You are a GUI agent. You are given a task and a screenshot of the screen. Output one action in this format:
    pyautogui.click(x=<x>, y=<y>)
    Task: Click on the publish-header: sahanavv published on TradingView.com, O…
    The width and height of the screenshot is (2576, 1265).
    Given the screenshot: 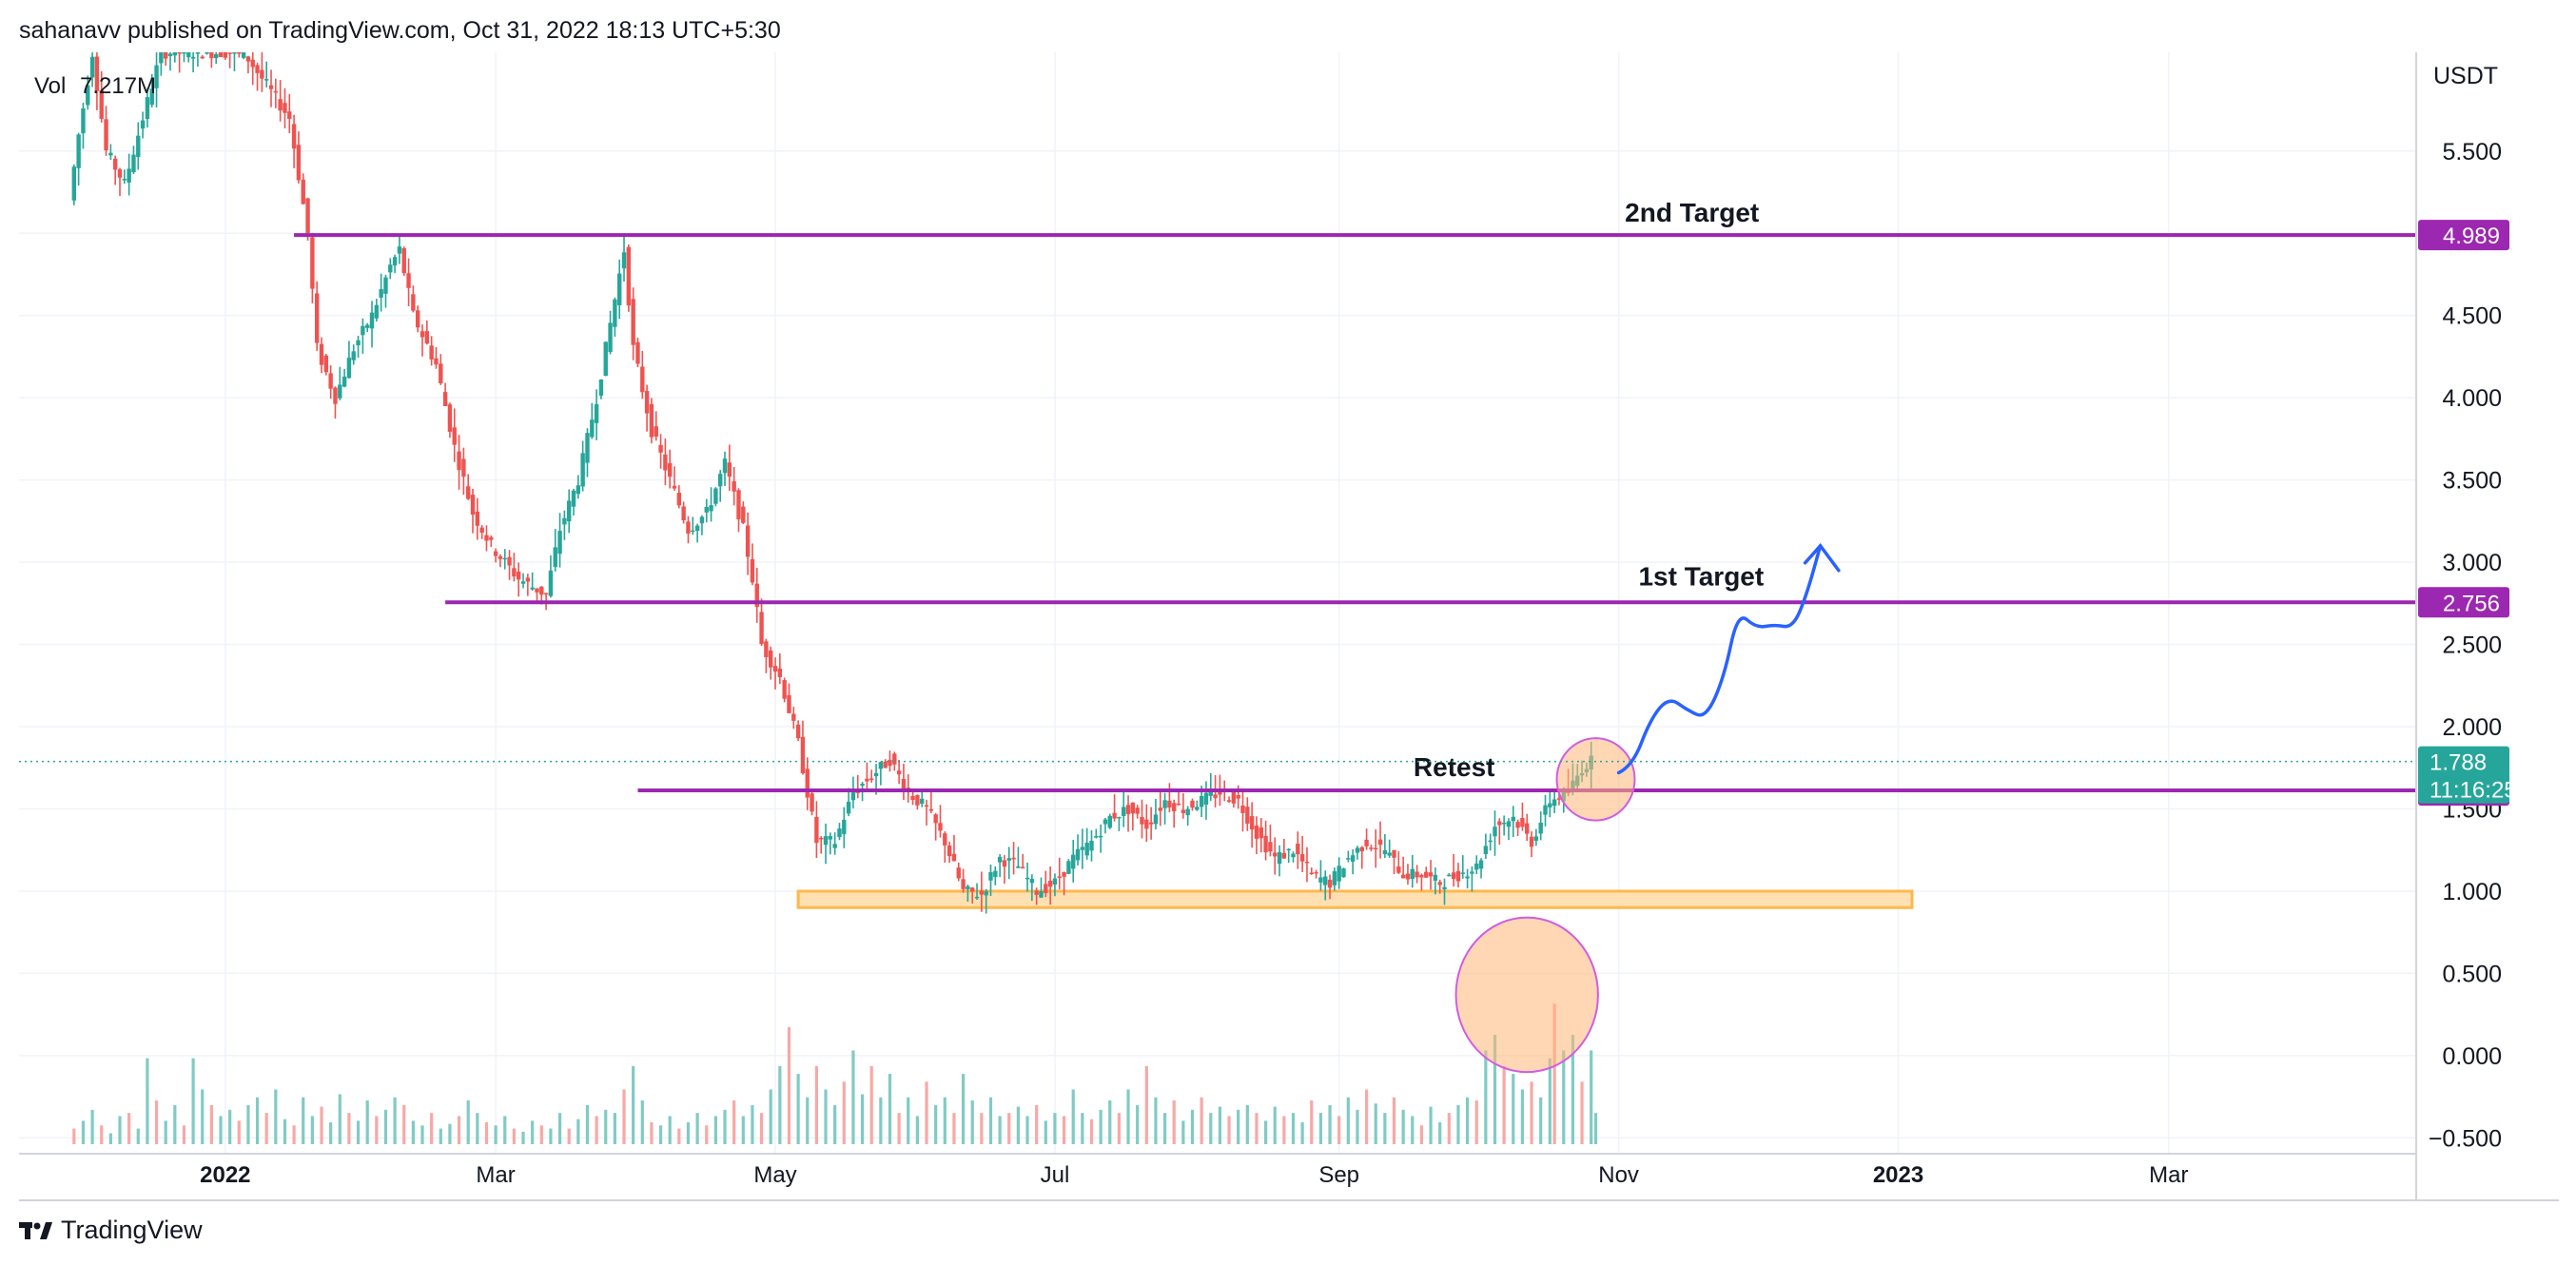 What is the action you would take?
    pyautogui.click(x=400, y=30)
    